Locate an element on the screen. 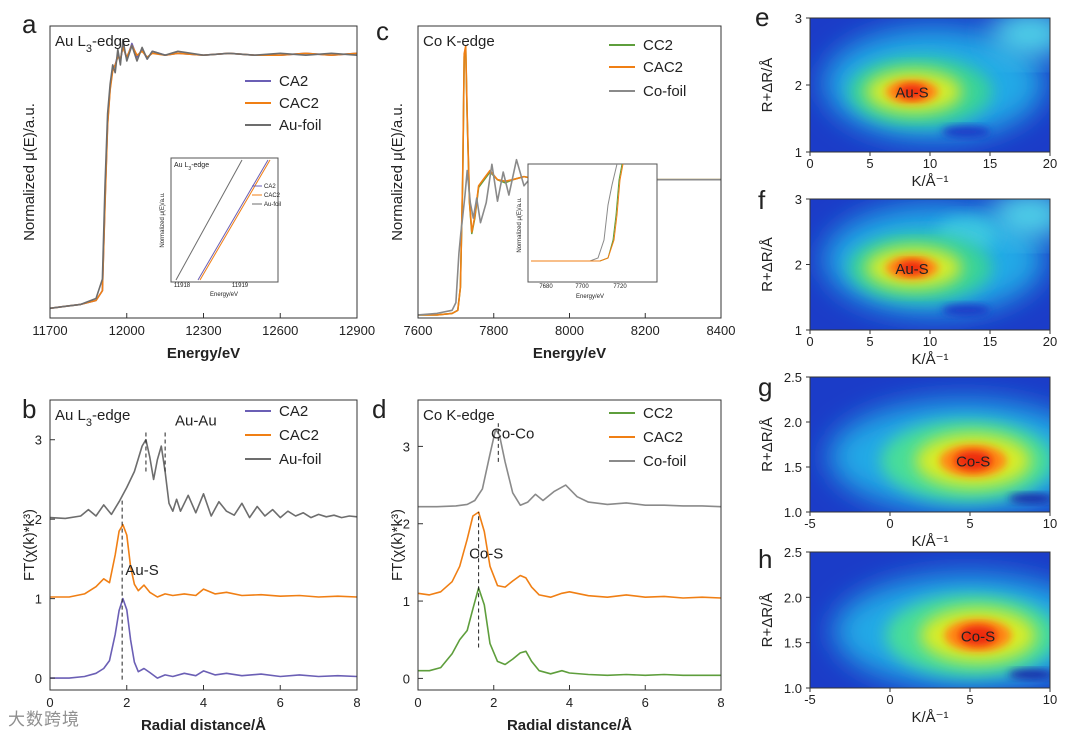  inset-x-tick: 7720 is located at coordinates (620, 287).